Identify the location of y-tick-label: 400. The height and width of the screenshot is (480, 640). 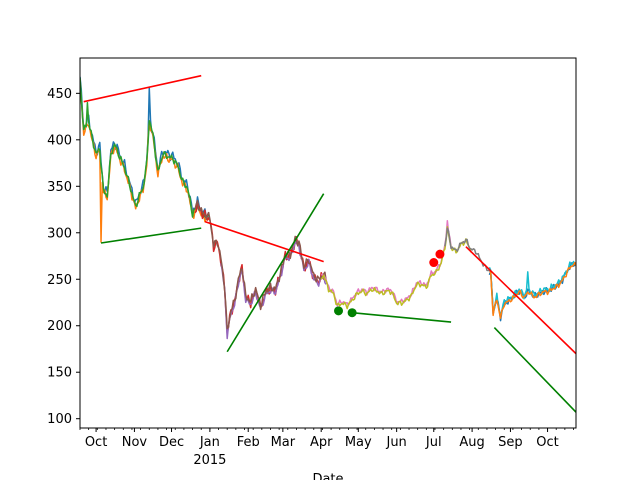
(59, 140).